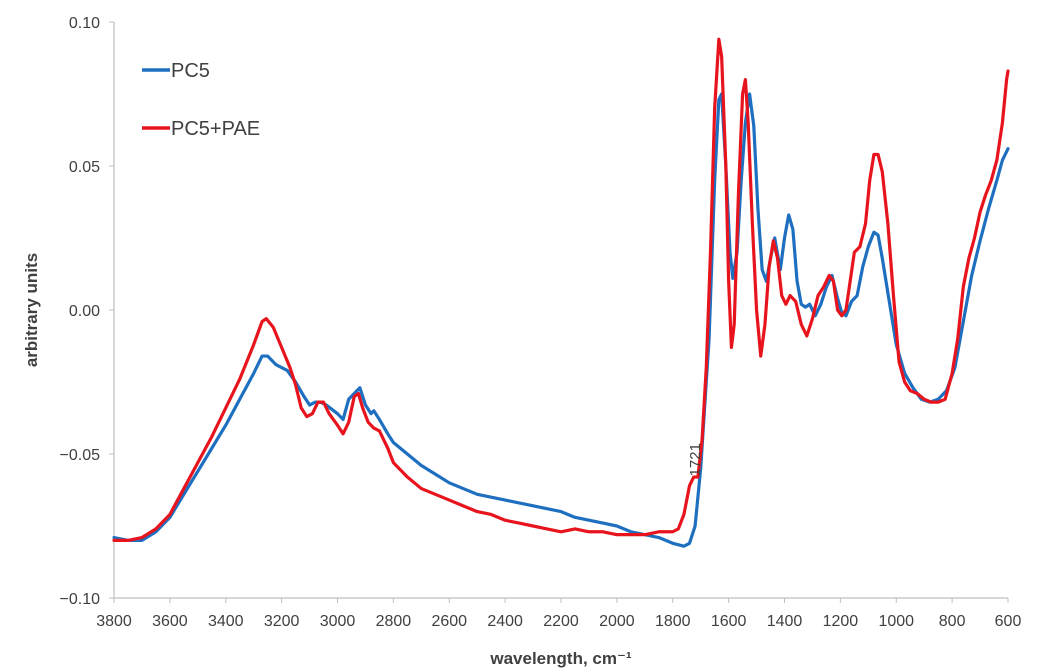  What do you see at coordinates (617, 621) in the screenshot?
I see `x-tick-label: 2000` at bounding box center [617, 621].